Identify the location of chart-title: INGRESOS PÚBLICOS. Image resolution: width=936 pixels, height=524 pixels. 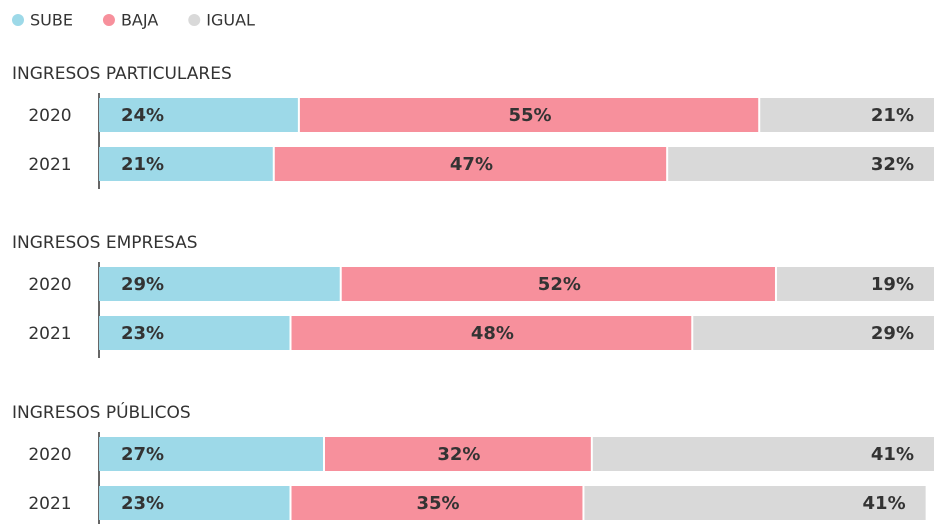
(101, 412).